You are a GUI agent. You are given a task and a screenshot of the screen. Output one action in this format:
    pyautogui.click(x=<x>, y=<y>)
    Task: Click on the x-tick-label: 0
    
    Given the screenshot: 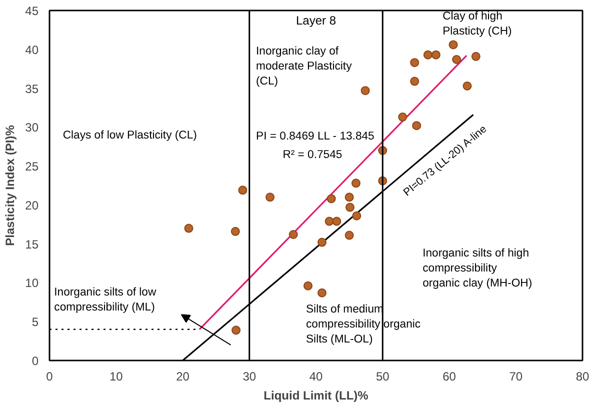 What is the action you would take?
    pyautogui.click(x=50, y=377)
    